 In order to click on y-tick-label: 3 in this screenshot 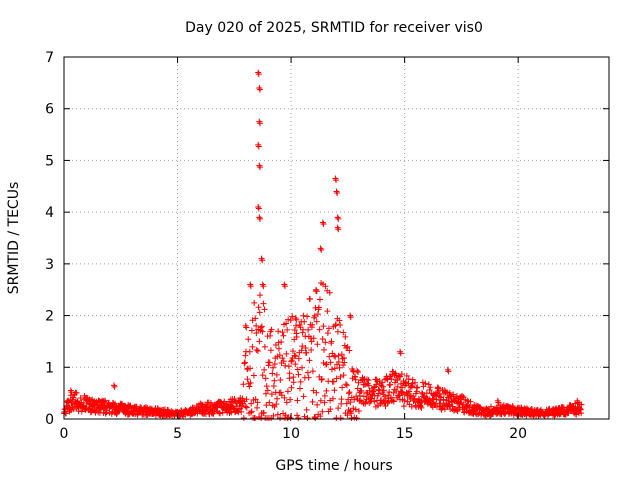, I will do `click(49, 265)`.